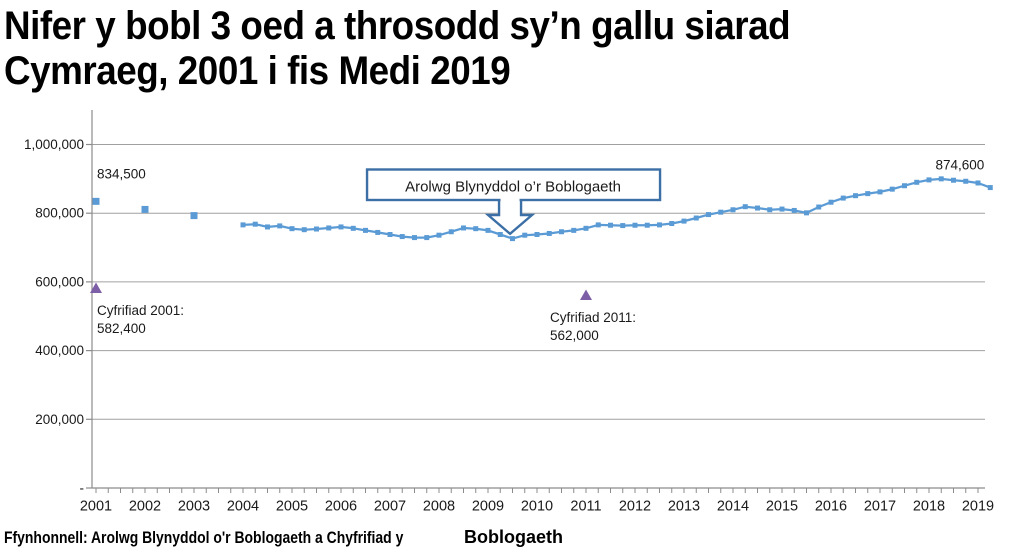  What do you see at coordinates (121, 173) in the screenshot?
I see `point-value-label: 834,500` at bounding box center [121, 173].